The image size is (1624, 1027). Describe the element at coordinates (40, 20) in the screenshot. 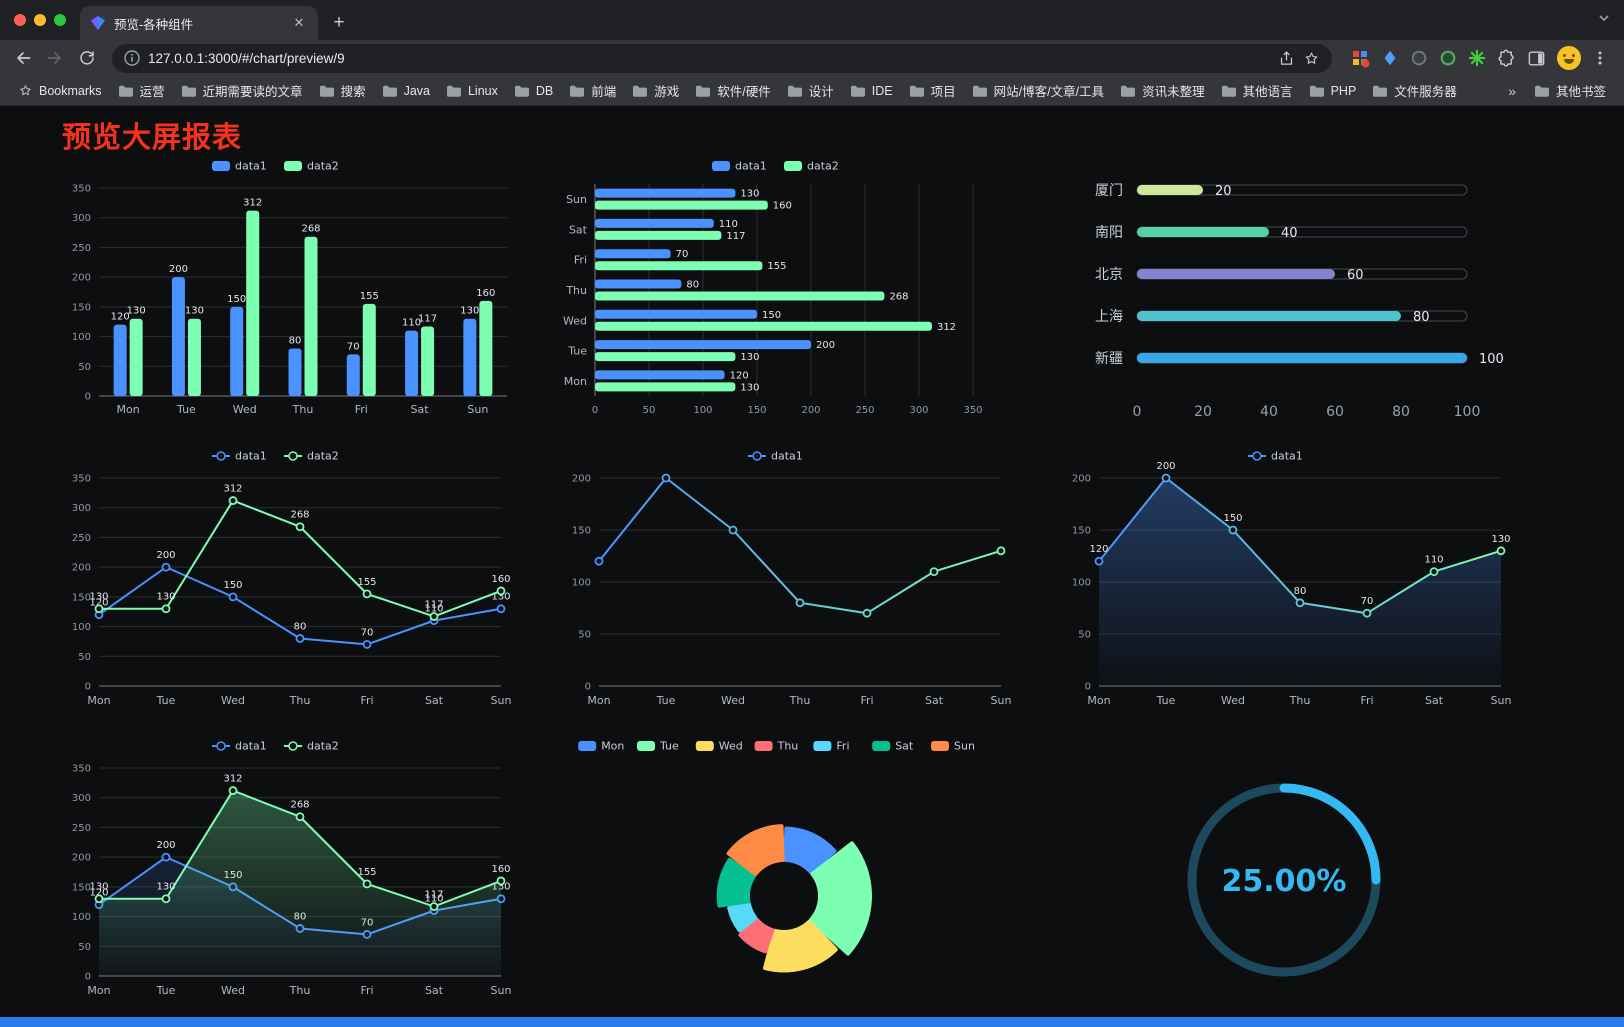

I see `window-minimize-button` at that location.